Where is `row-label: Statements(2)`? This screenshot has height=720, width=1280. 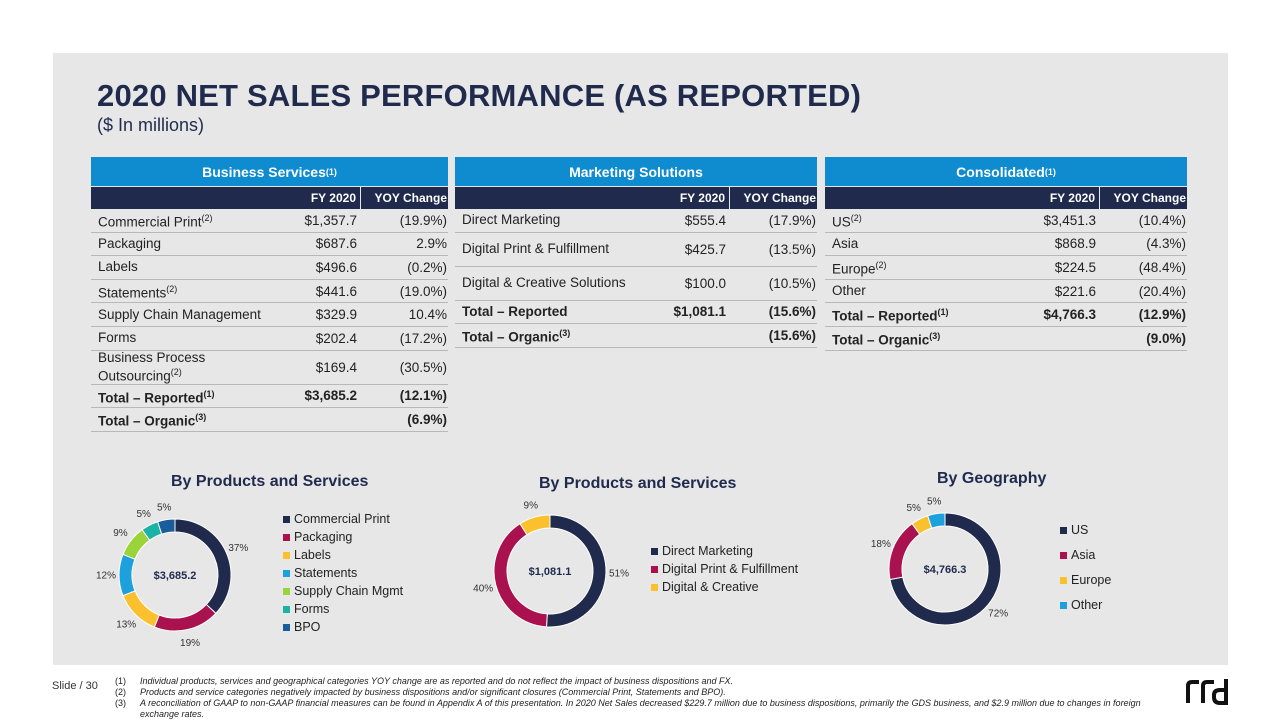 row-label: Statements(2) is located at coordinates (183, 291).